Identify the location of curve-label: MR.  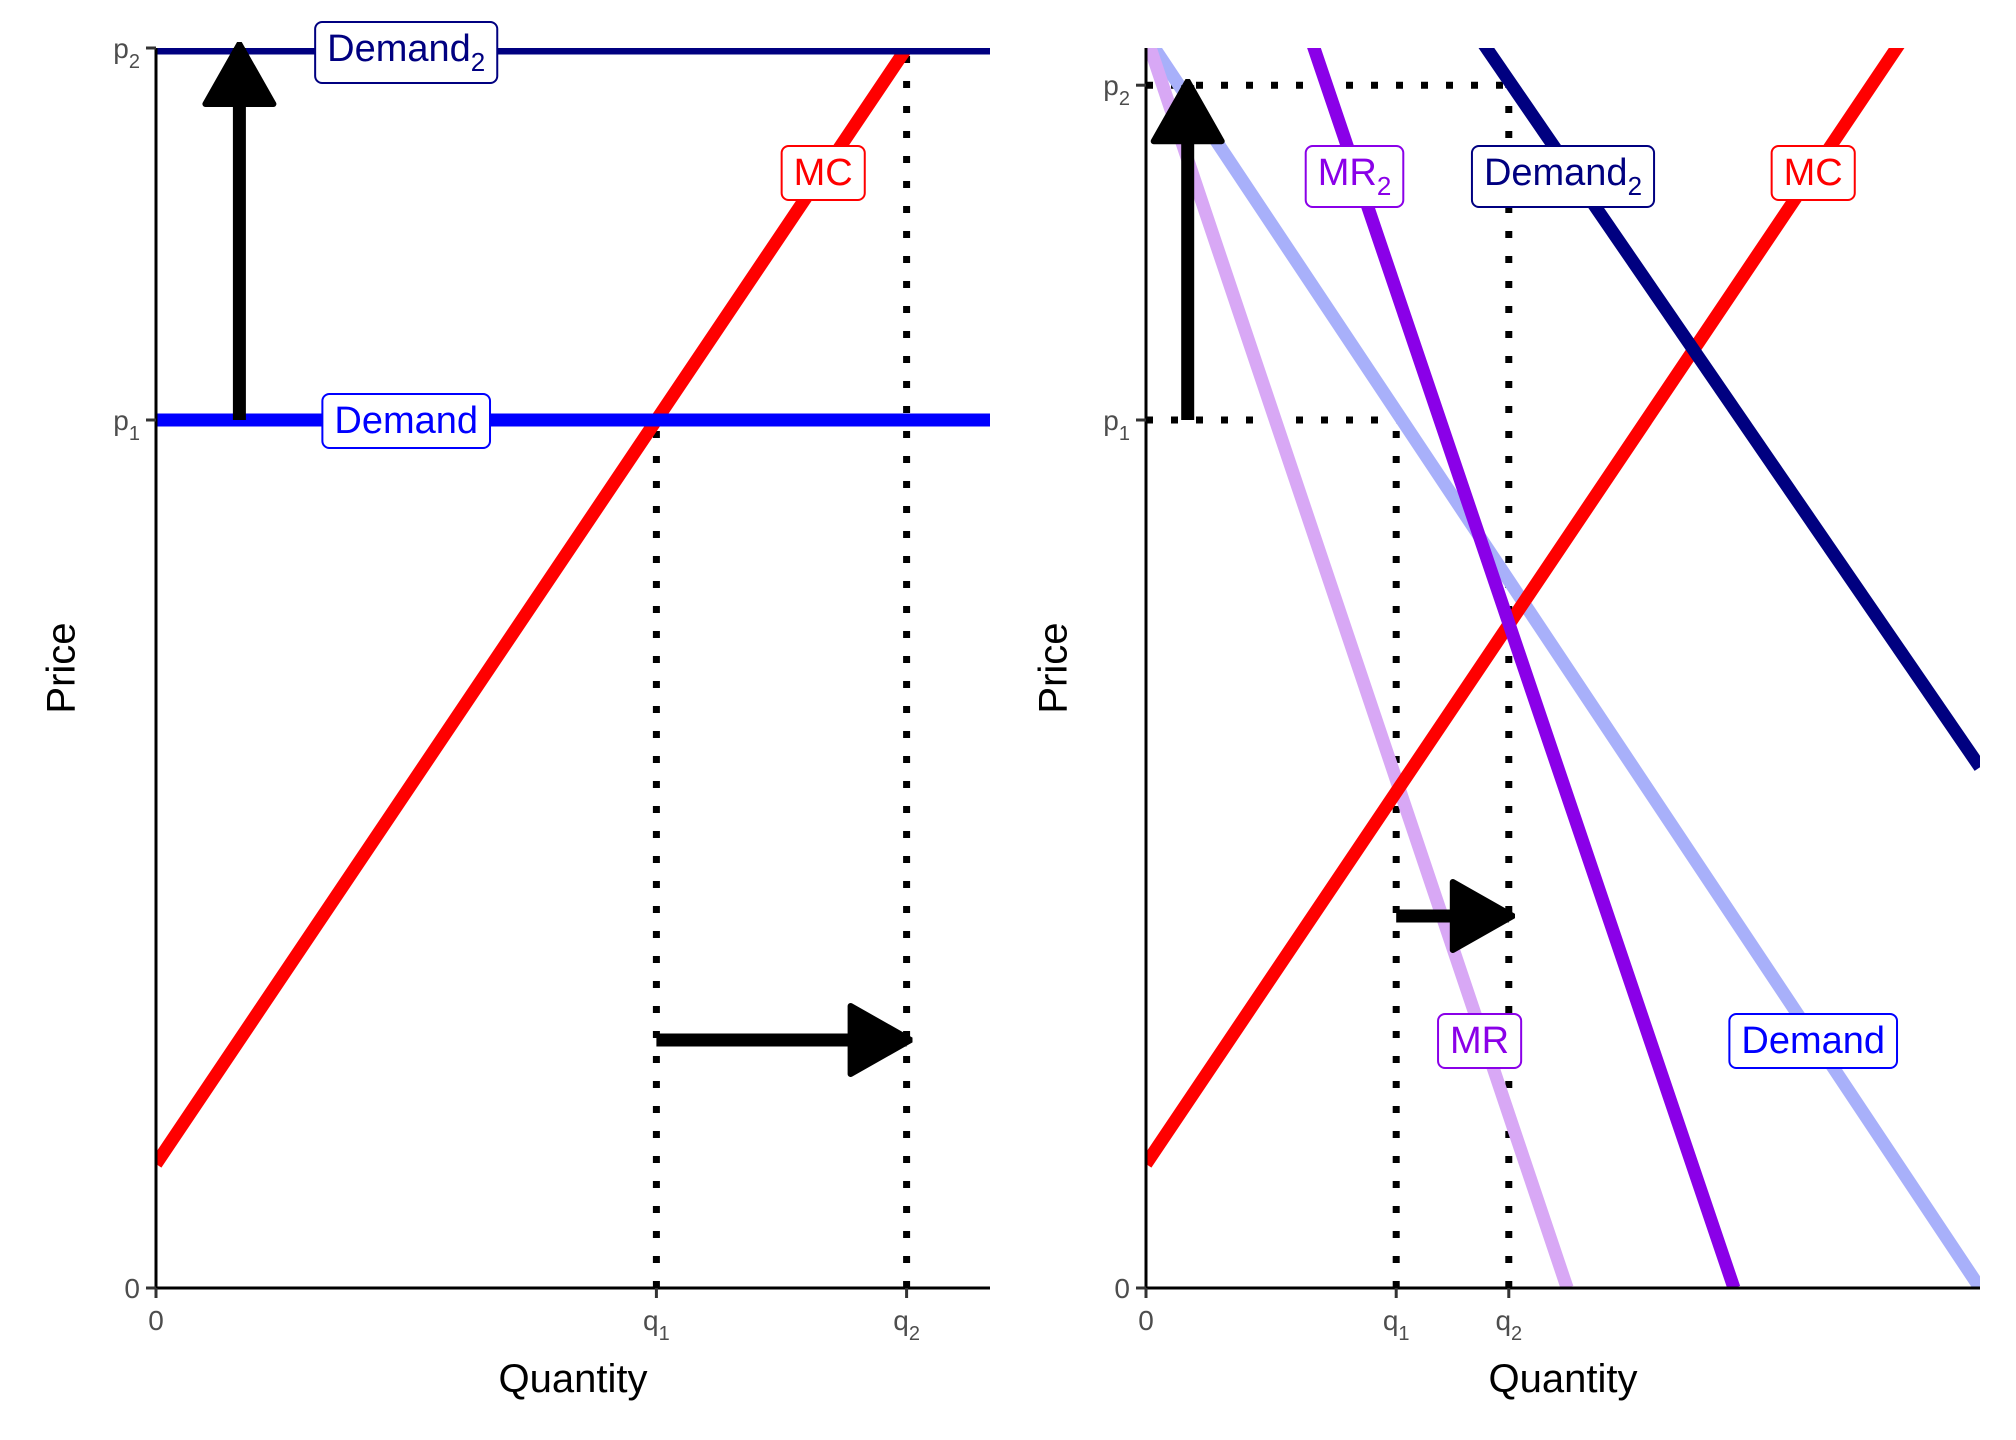
(1480, 1041).